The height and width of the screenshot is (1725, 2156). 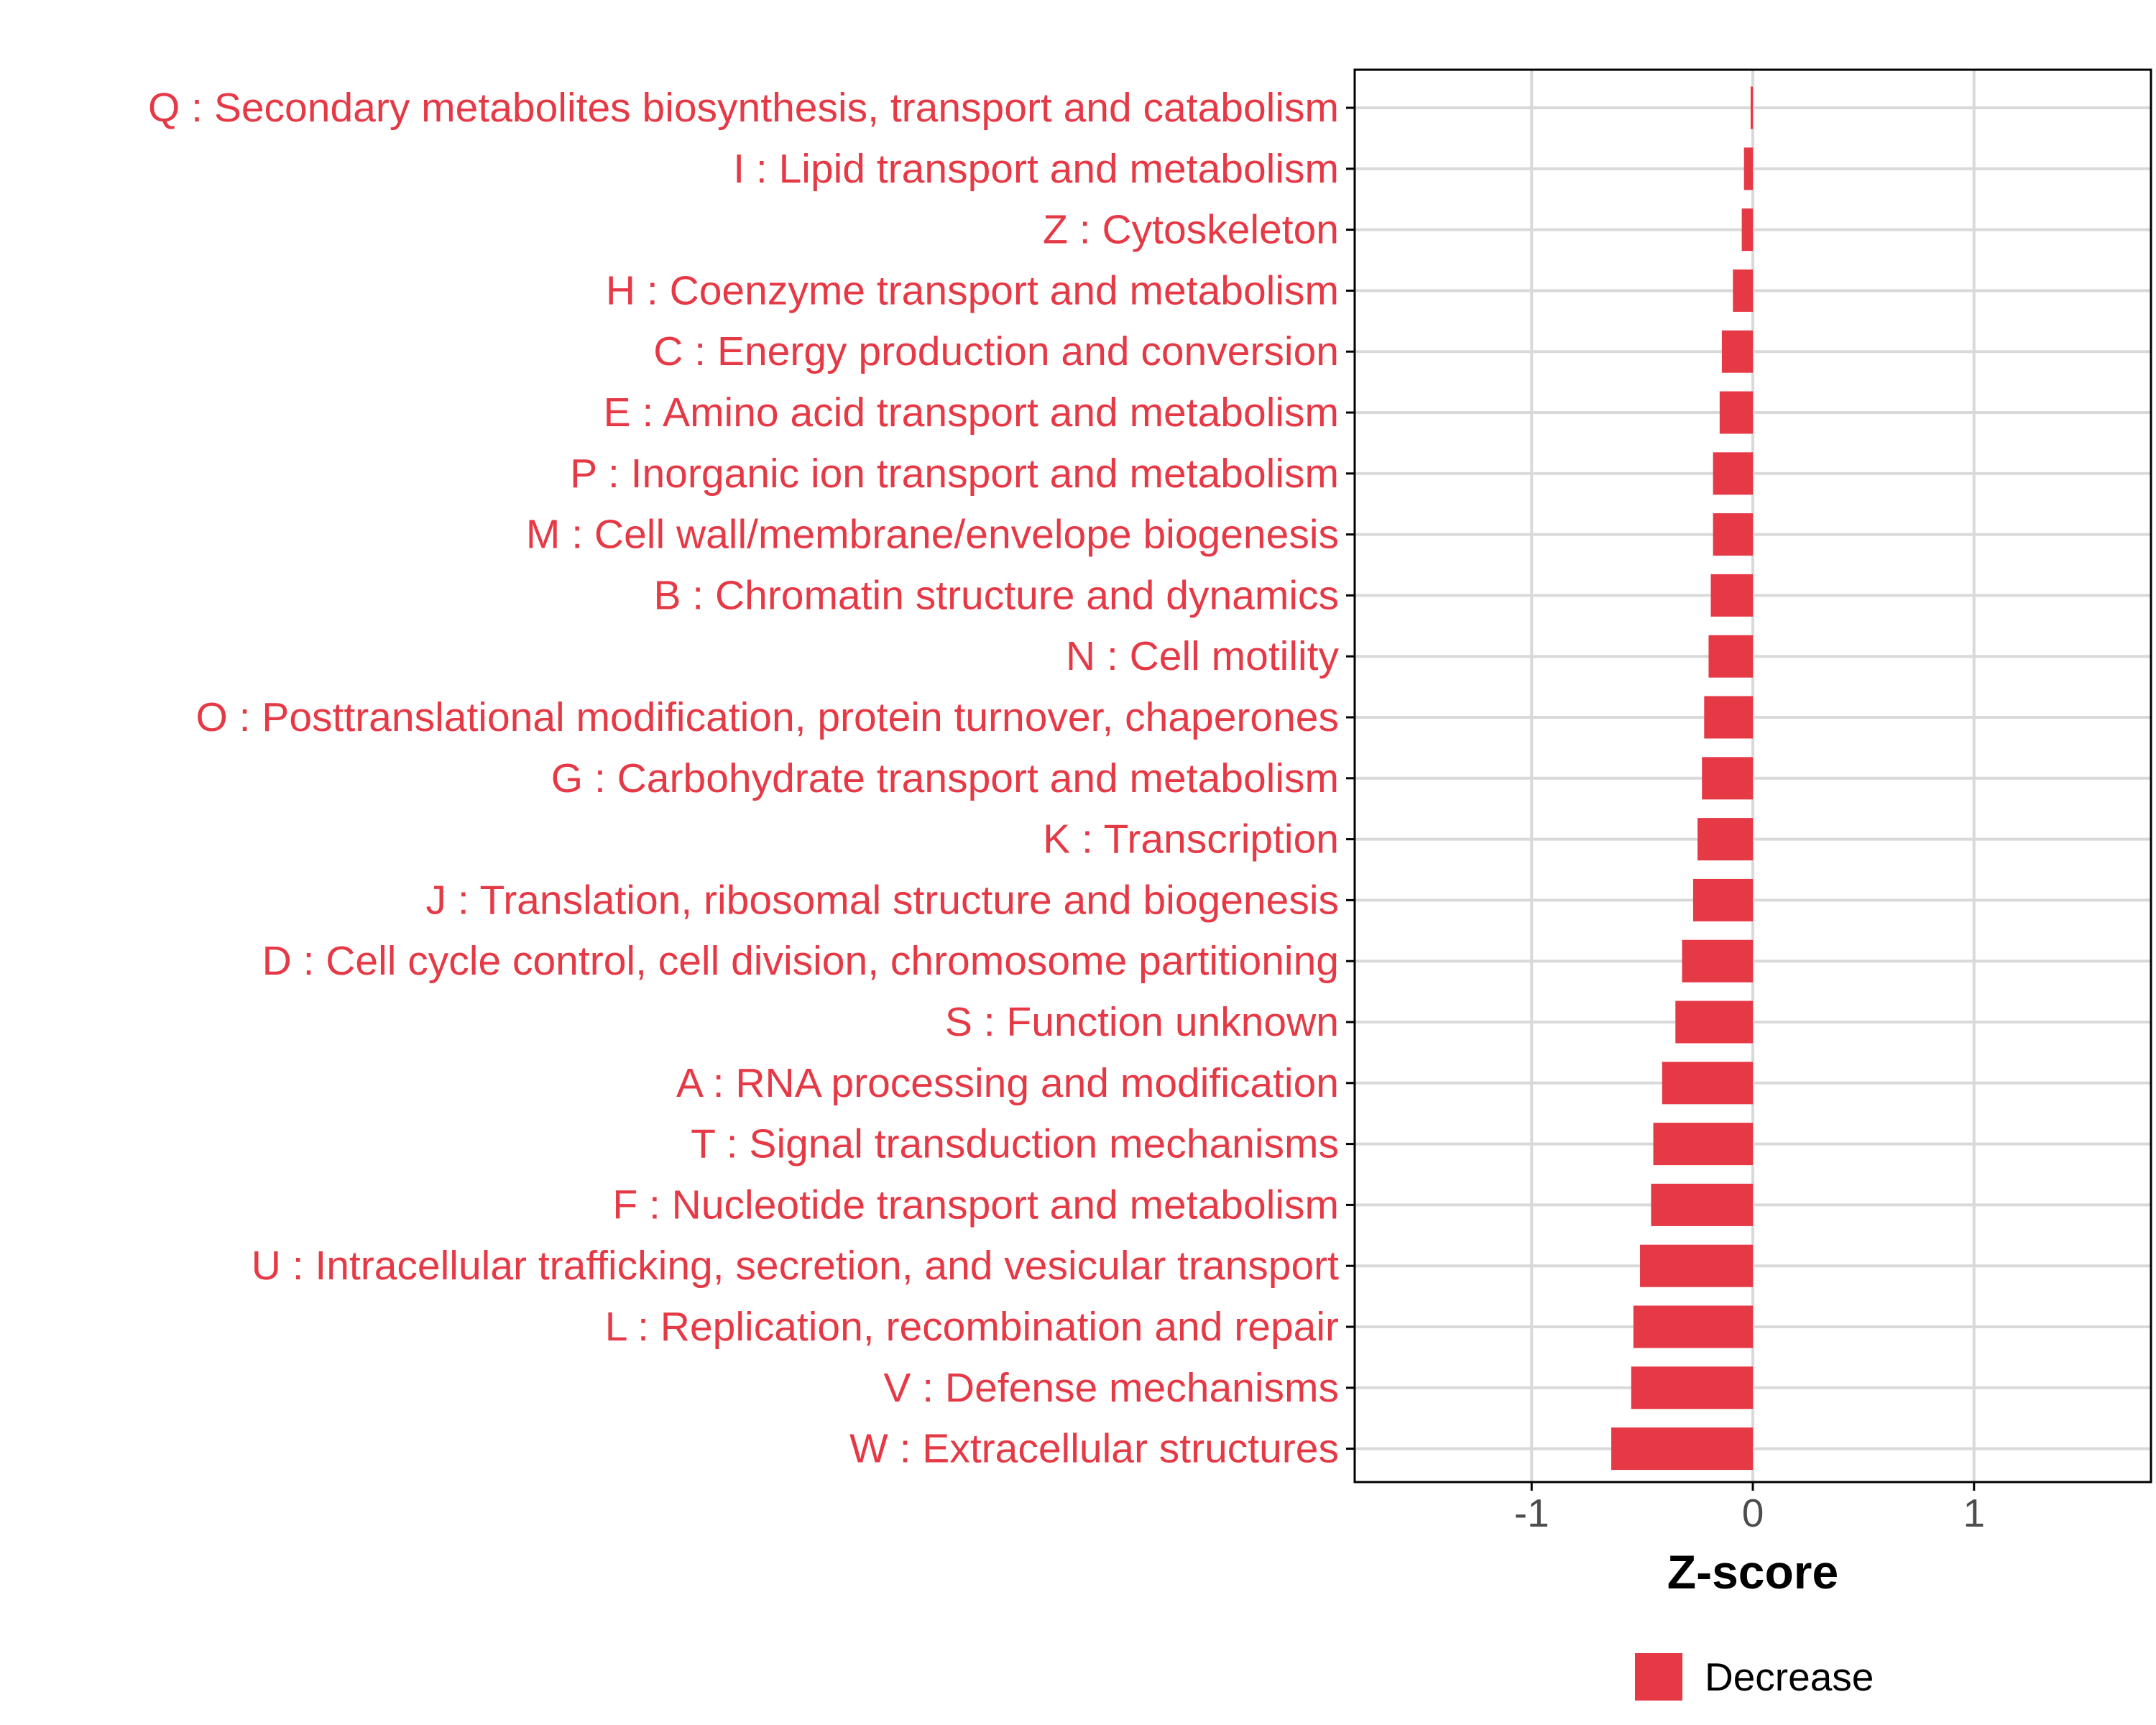 I want to click on legend: Decrease, so click(x=1754, y=1677).